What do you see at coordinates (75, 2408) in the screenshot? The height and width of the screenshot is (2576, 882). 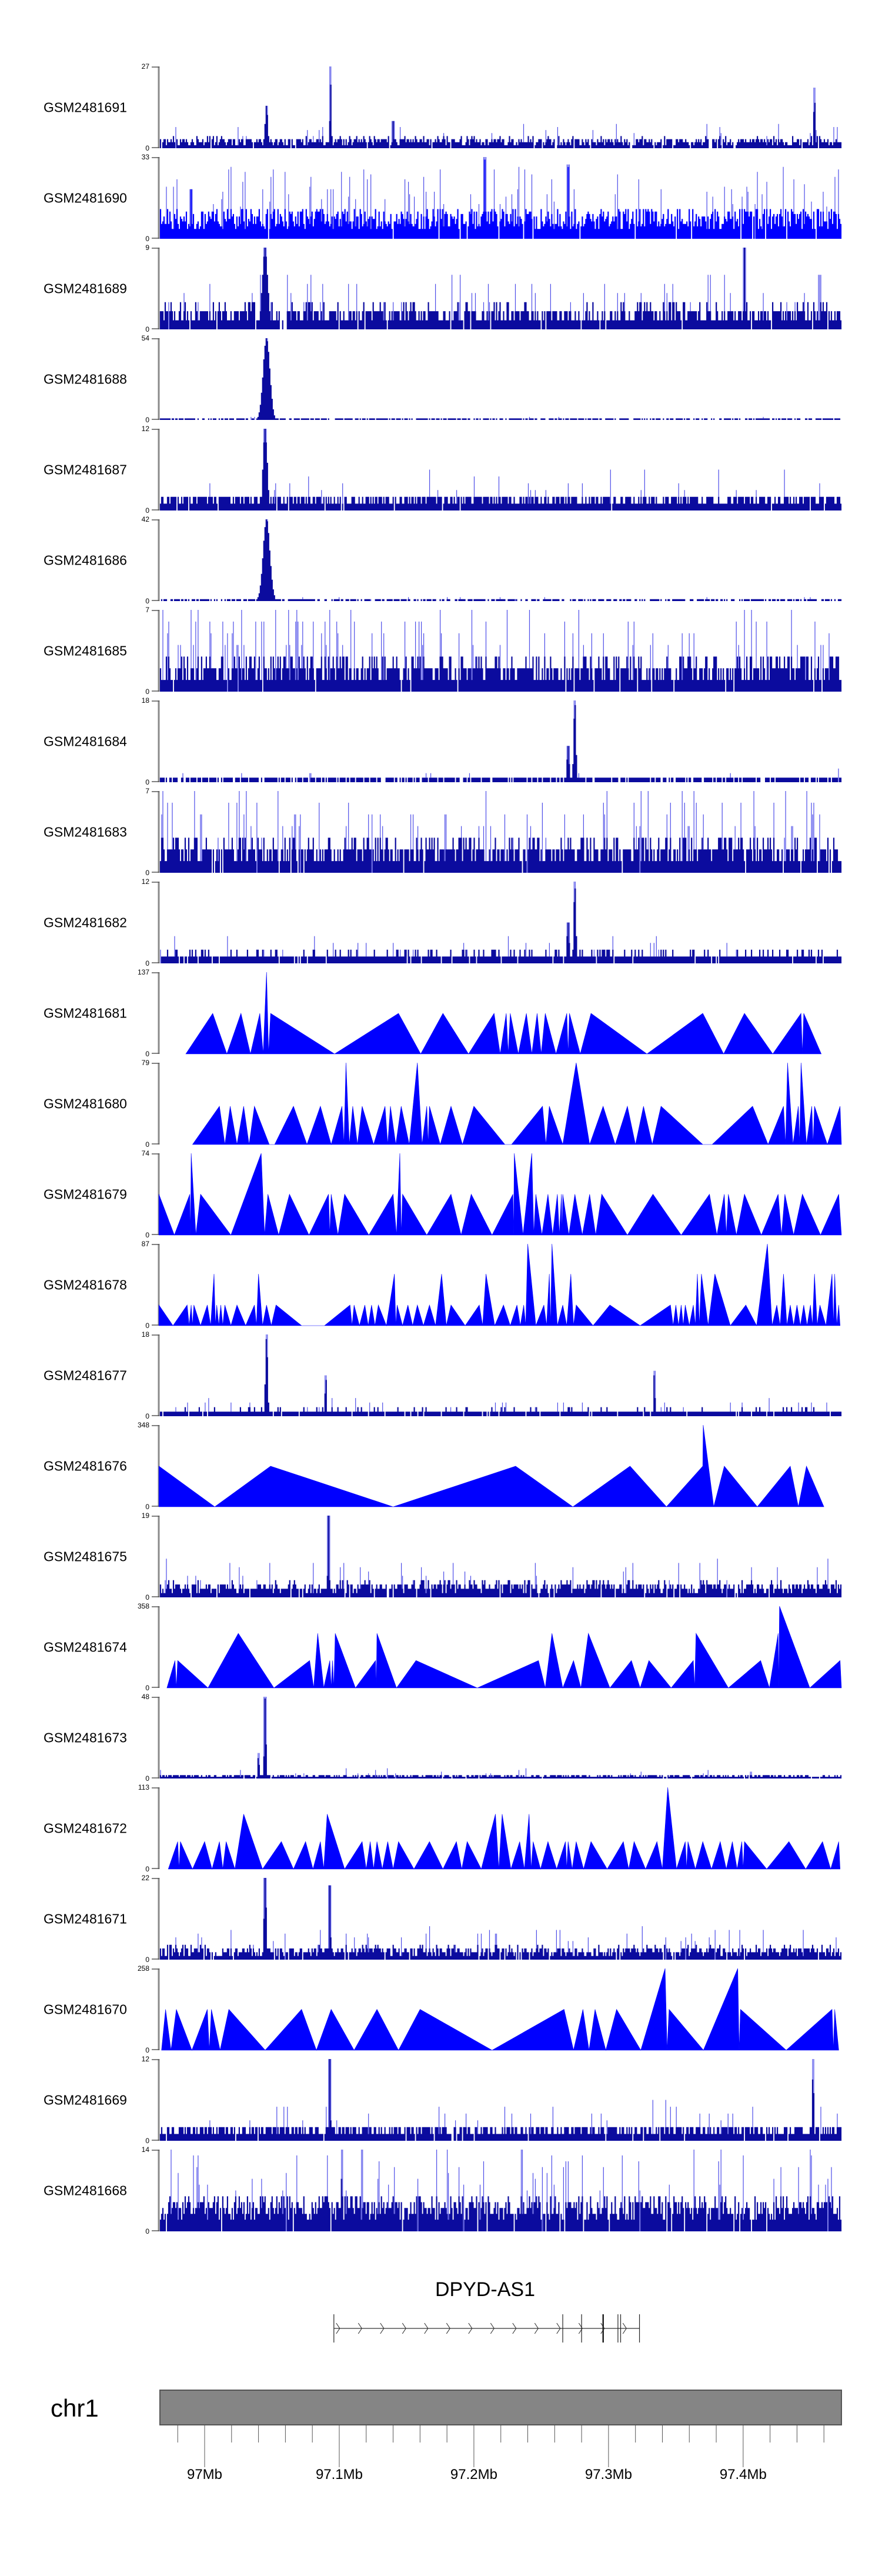 I see `chromosome-label: chr1` at bounding box center [75, 2408].